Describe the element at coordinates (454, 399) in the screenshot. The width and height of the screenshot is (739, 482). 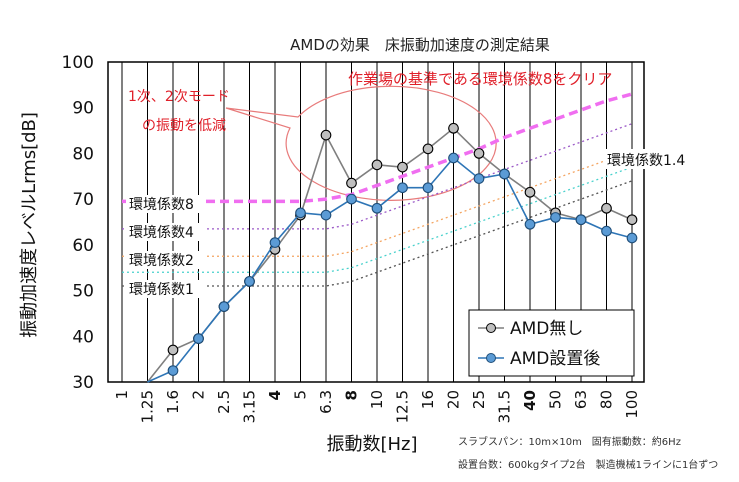
I see `x-tick-label-20: 20` at that location.